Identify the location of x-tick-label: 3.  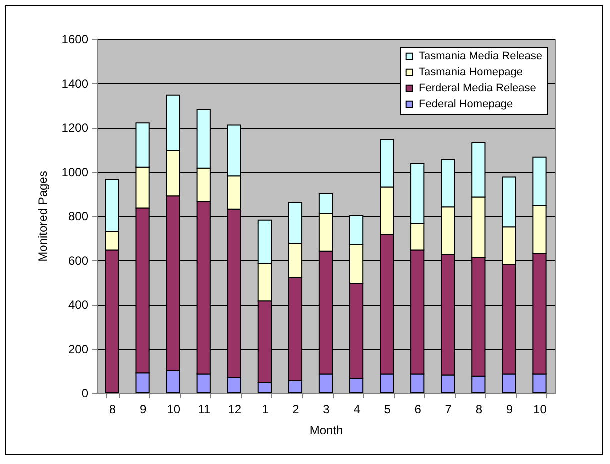
(326, 409).